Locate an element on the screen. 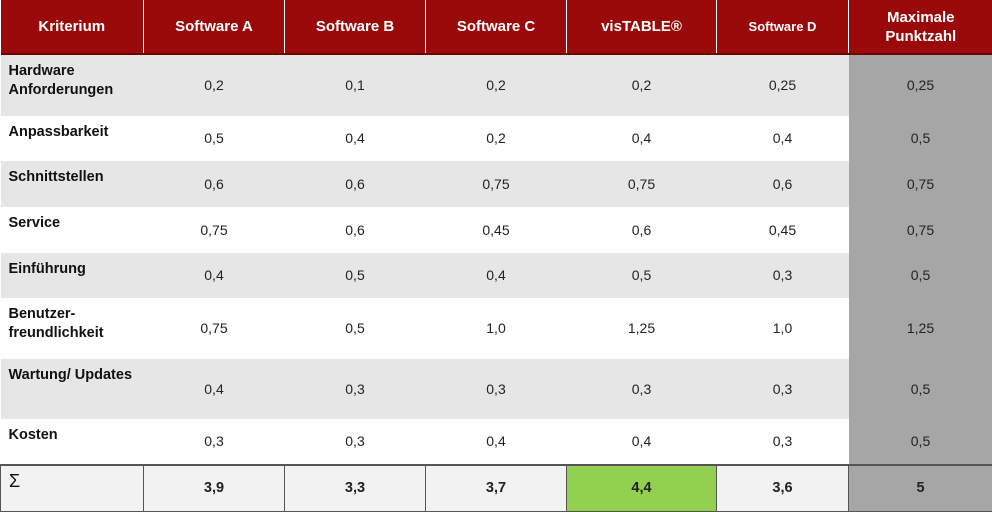 Image resolution: width=992 pixels, height=512 pixels. header-software-d: Software D is located at coordinates (783, 27).